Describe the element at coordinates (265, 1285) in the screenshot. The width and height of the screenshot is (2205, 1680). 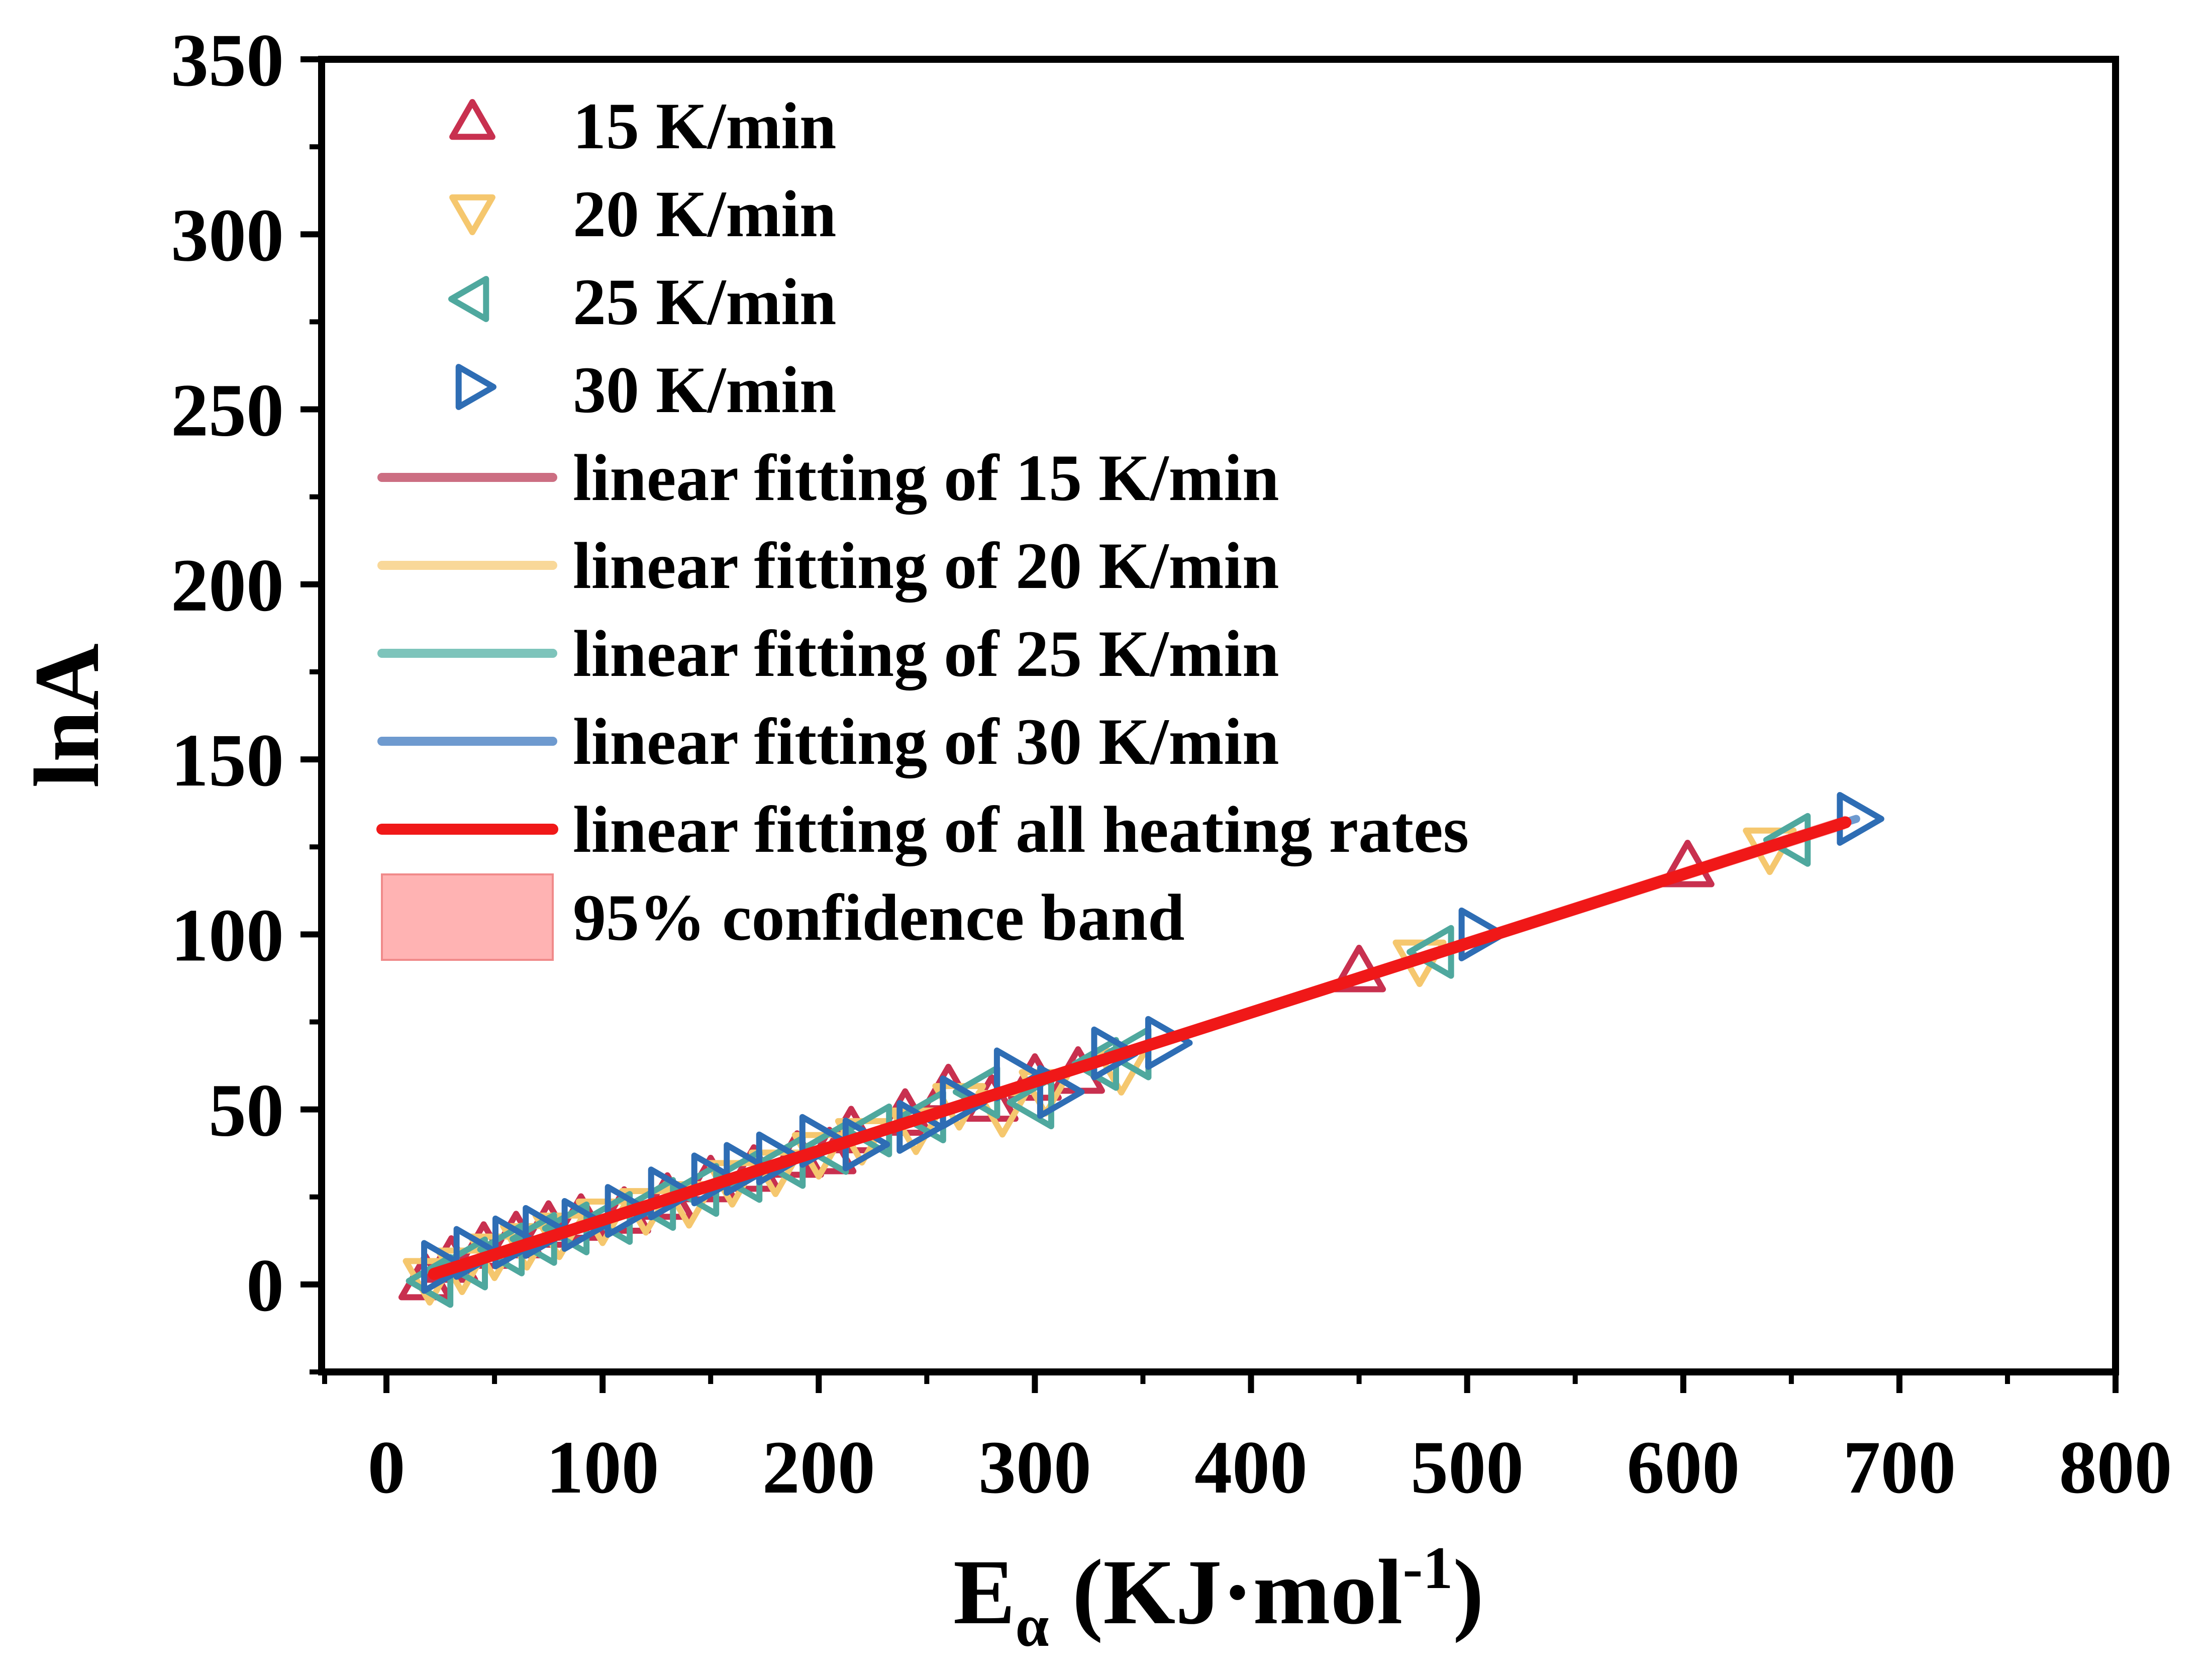
I see `y-tick-label: 0` at that location.